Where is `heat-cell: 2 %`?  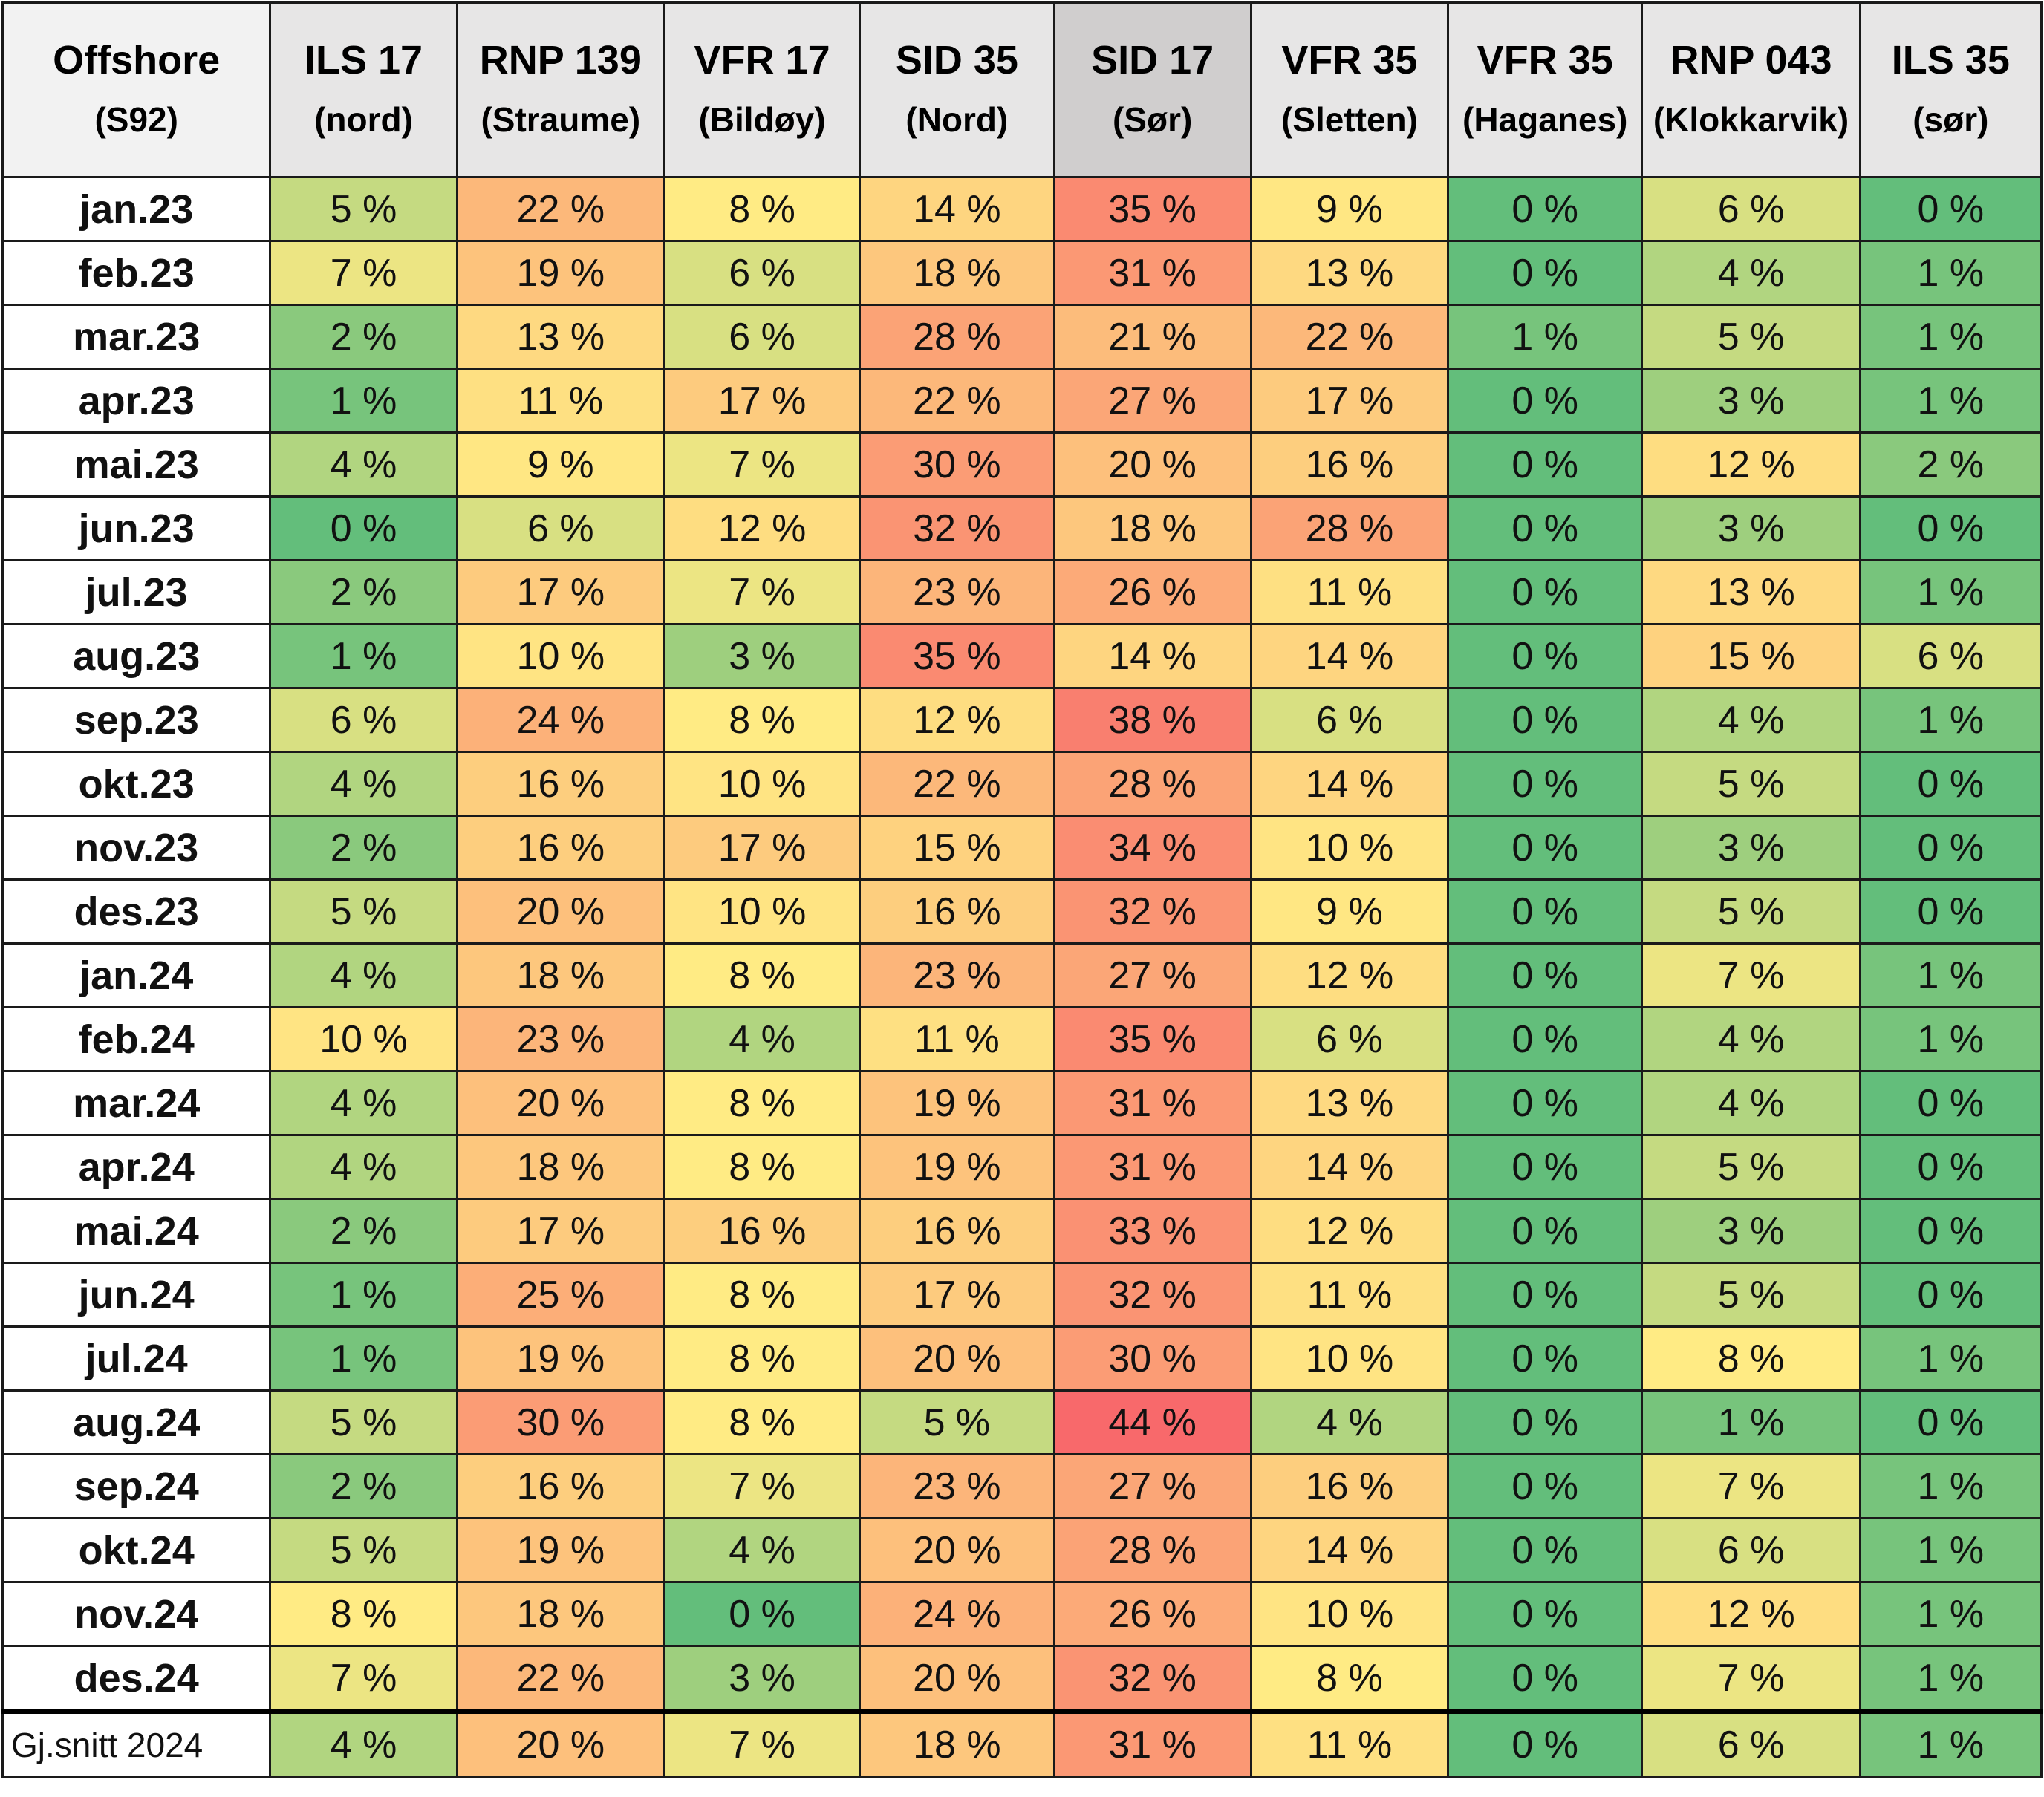 heat-cell: 2 % is located at coordinates (363, 1486).